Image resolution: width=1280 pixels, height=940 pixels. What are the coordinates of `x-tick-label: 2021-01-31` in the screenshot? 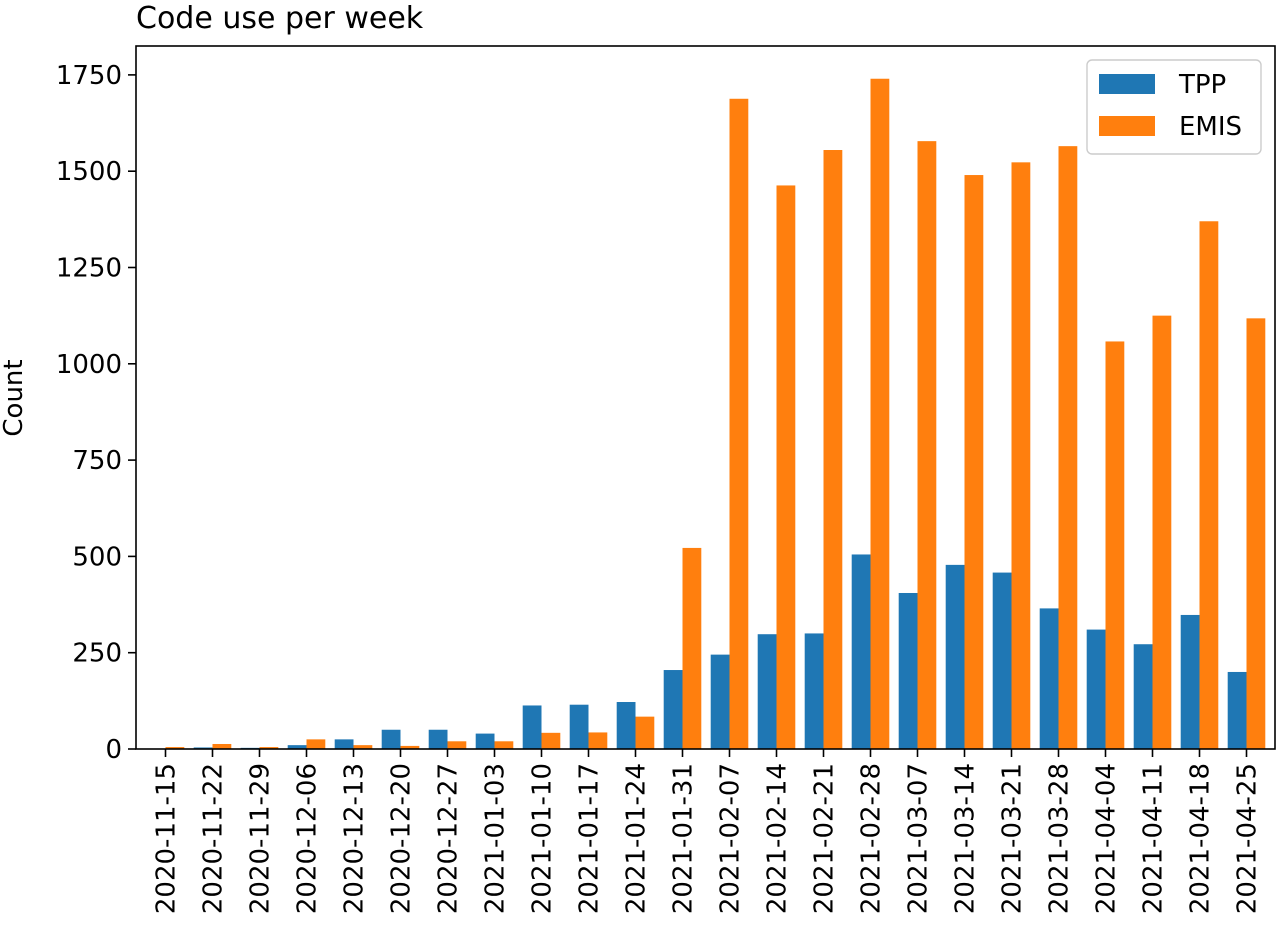 It's located at (684, 838).